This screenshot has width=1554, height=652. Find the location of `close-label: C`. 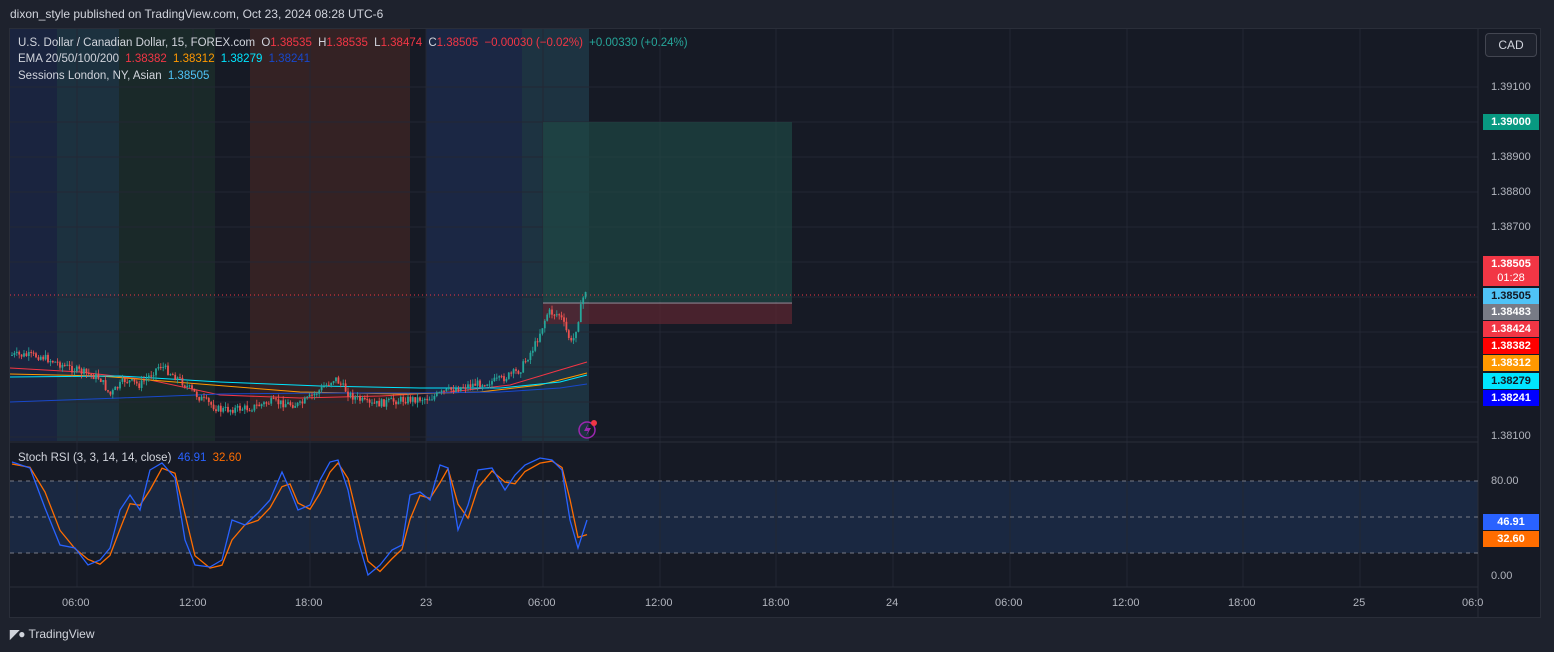

close-label: C is located at coordinates (432, 43).